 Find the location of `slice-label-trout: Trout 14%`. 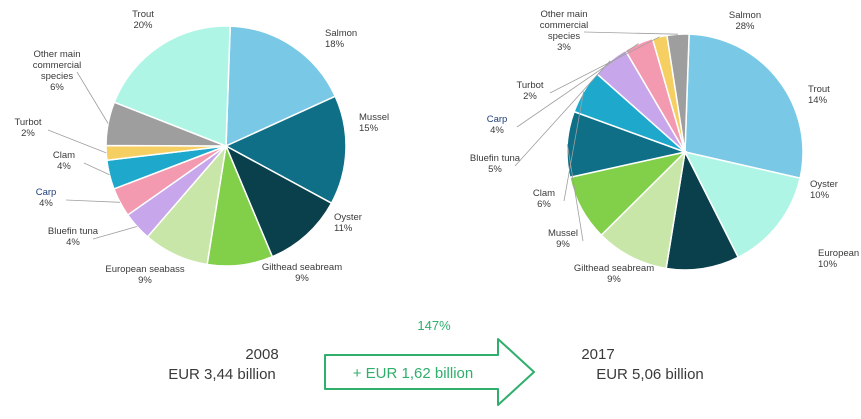

slice-label-trout: Trout 14% is located at coordinates (819, 95).